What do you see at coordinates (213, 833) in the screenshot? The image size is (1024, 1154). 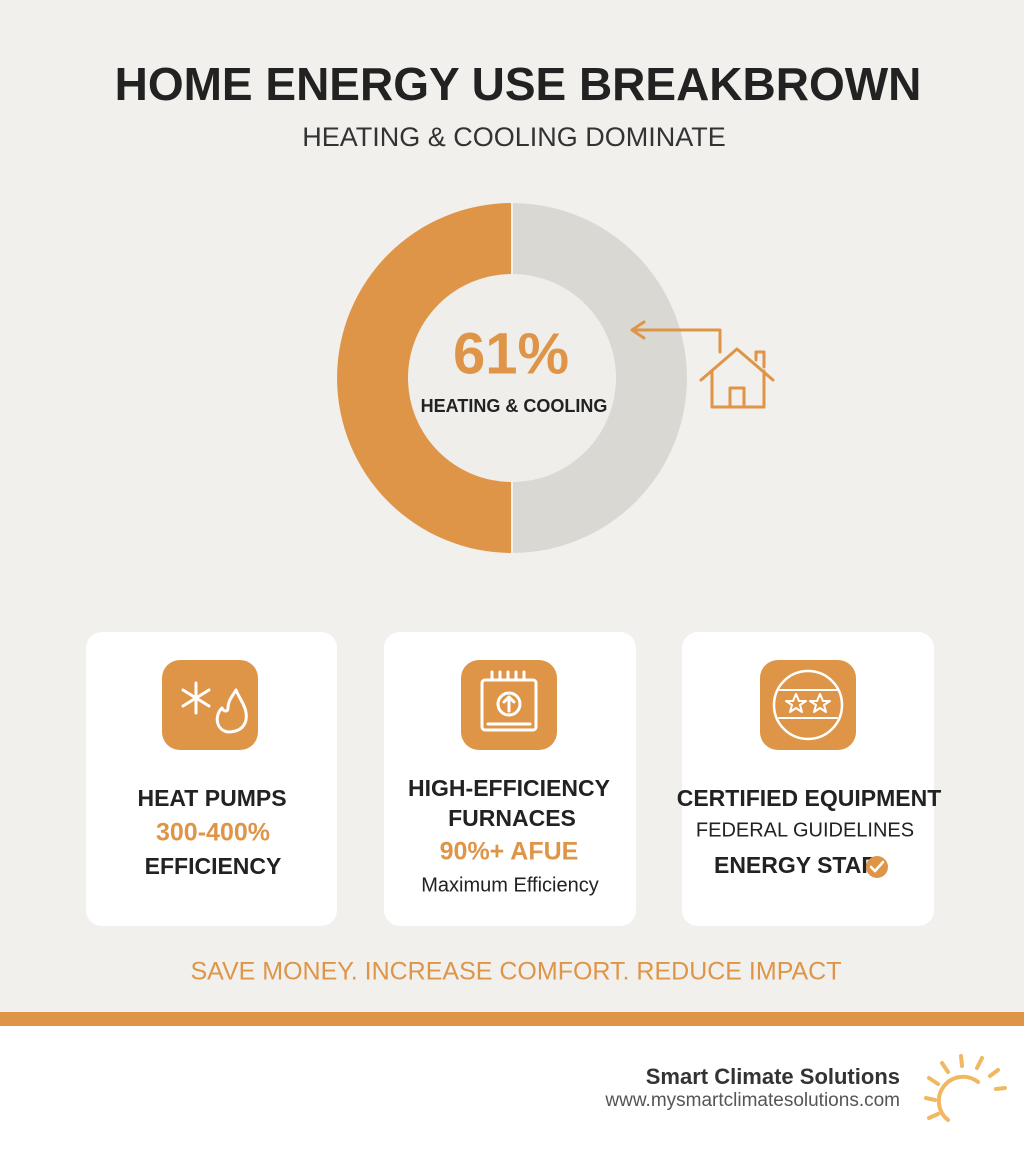 I see `card-highlight: 300-400%` at bounding box center [213, 833].